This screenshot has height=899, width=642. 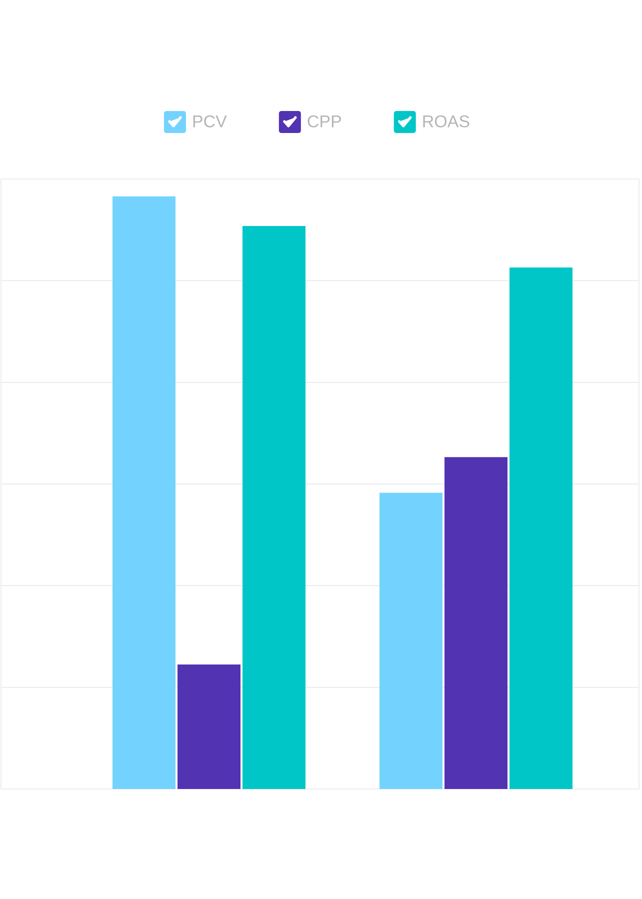 I want to click on legend-label: ROAS, so click(x=446, y=121).